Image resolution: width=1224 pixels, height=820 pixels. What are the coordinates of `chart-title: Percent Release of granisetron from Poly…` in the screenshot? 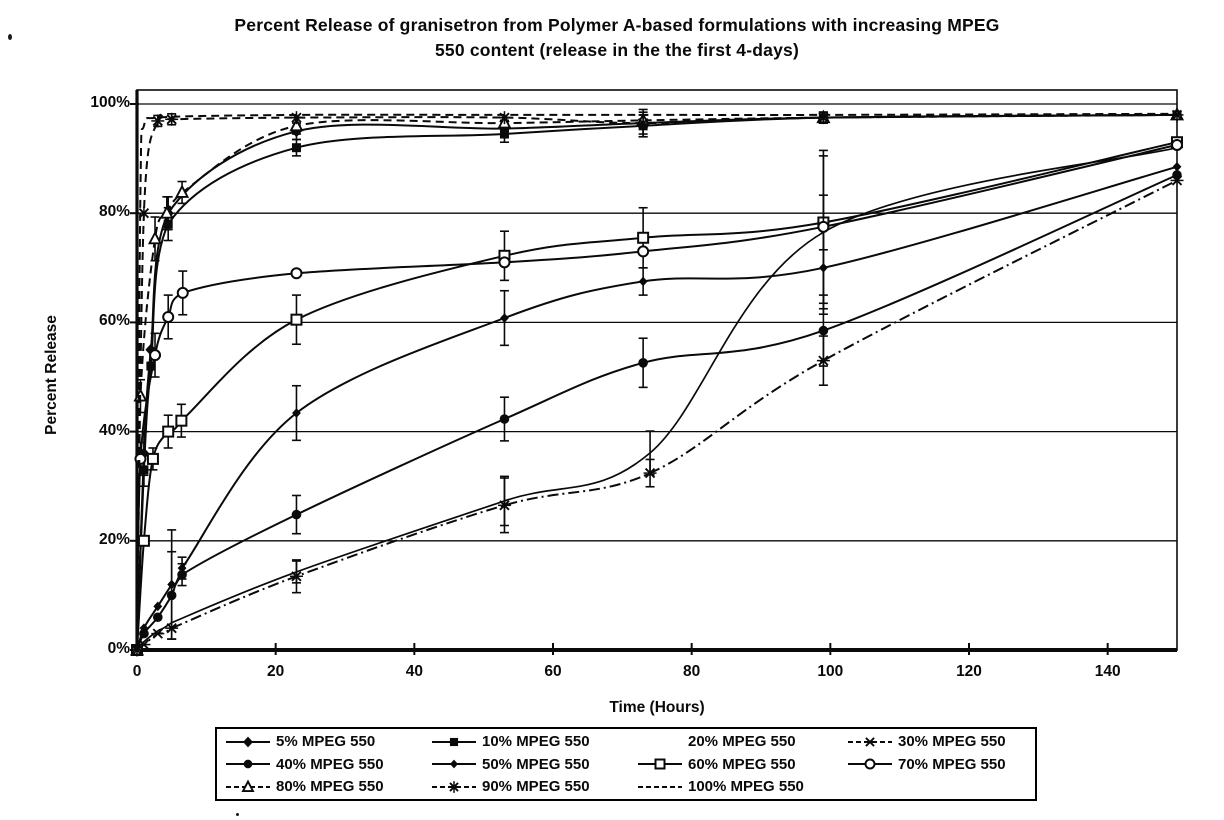 It's located at (617, 38).